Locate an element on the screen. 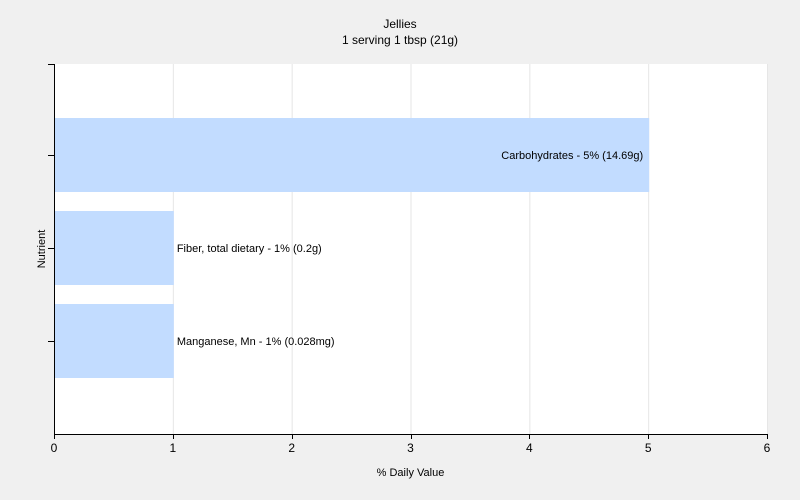 The width and height of the screenshot is (800, 500). x-tick-label-4: 4 is located at coordinates (529, 448).